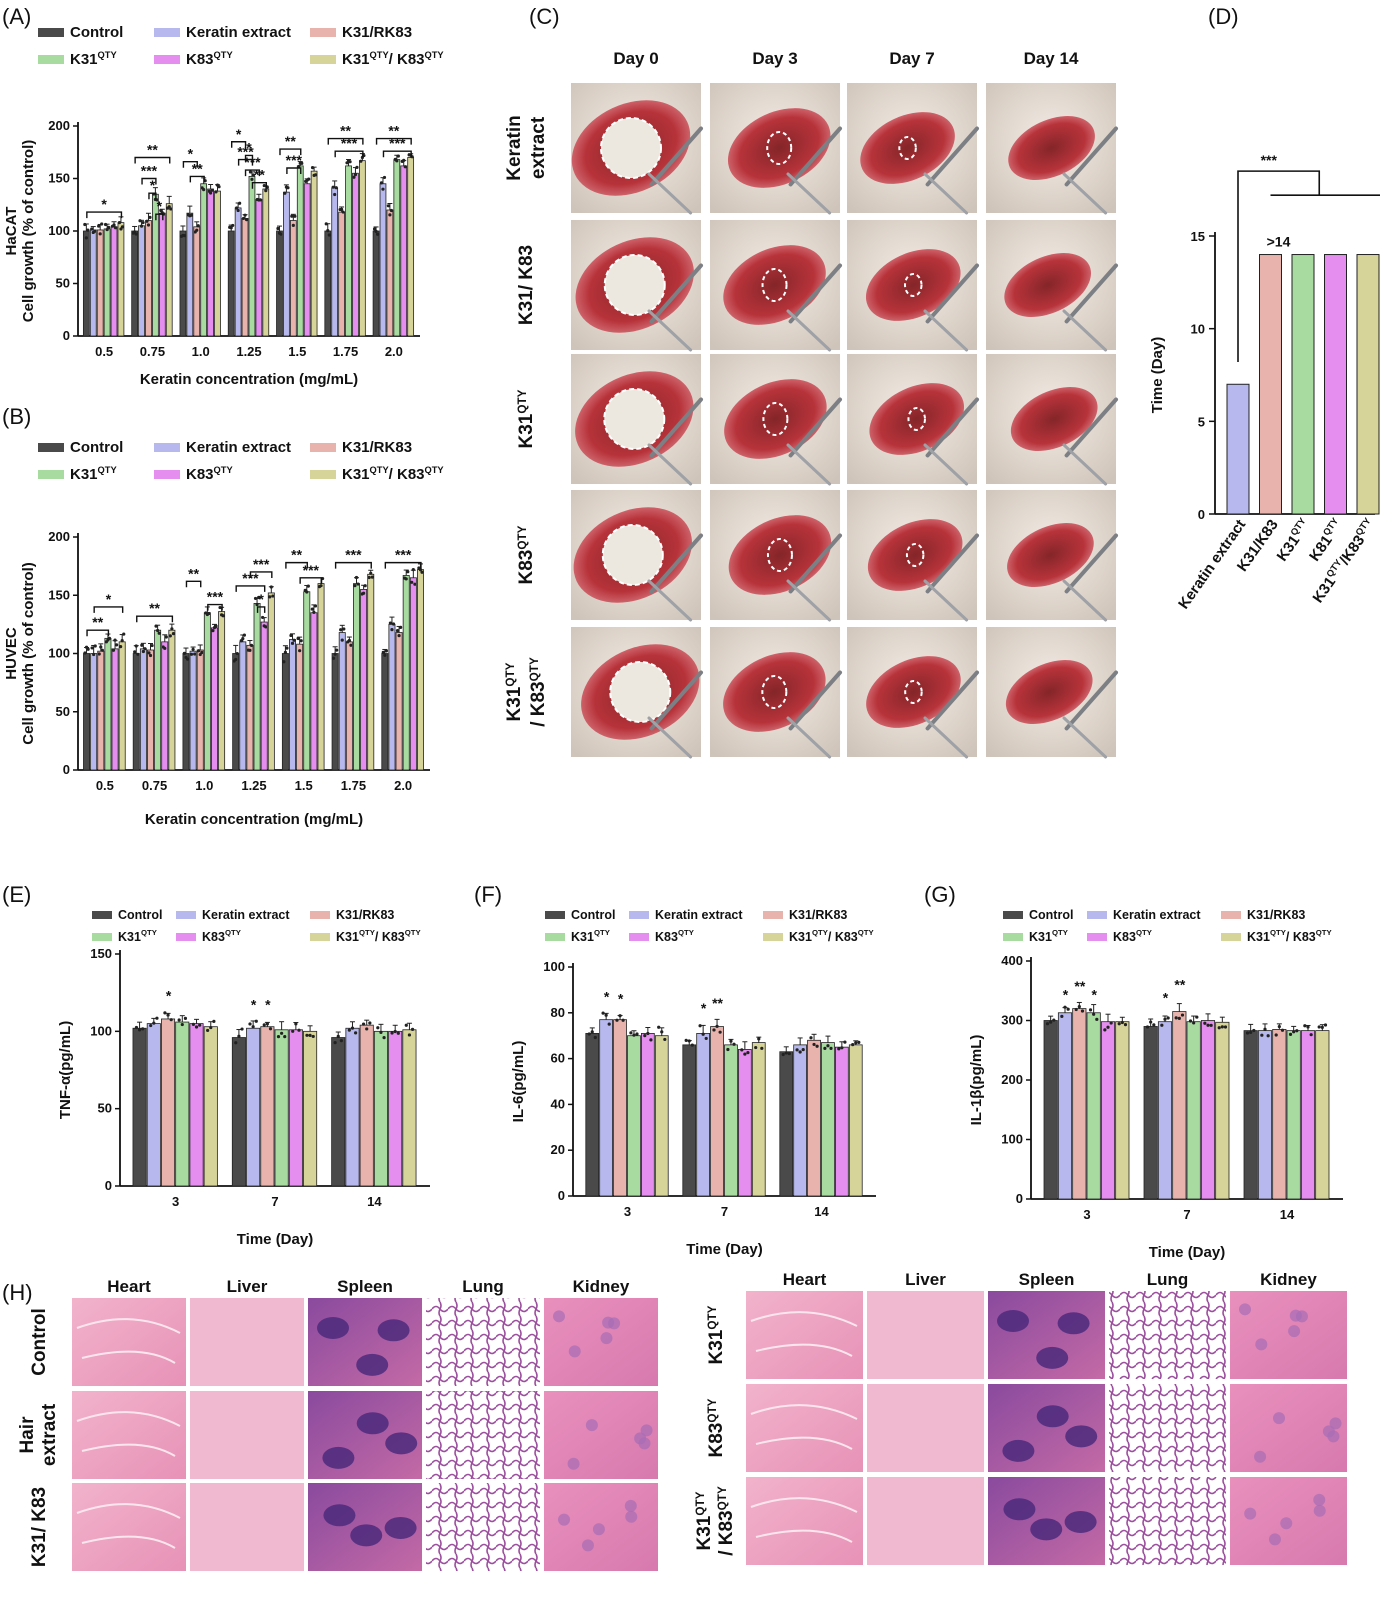 Image resolution: width=1400 pixels, height=1616 pixels. Describe the element at coordinates (104, 204) in the screenshot. I see `chart-a-sig-0: *` at that location.